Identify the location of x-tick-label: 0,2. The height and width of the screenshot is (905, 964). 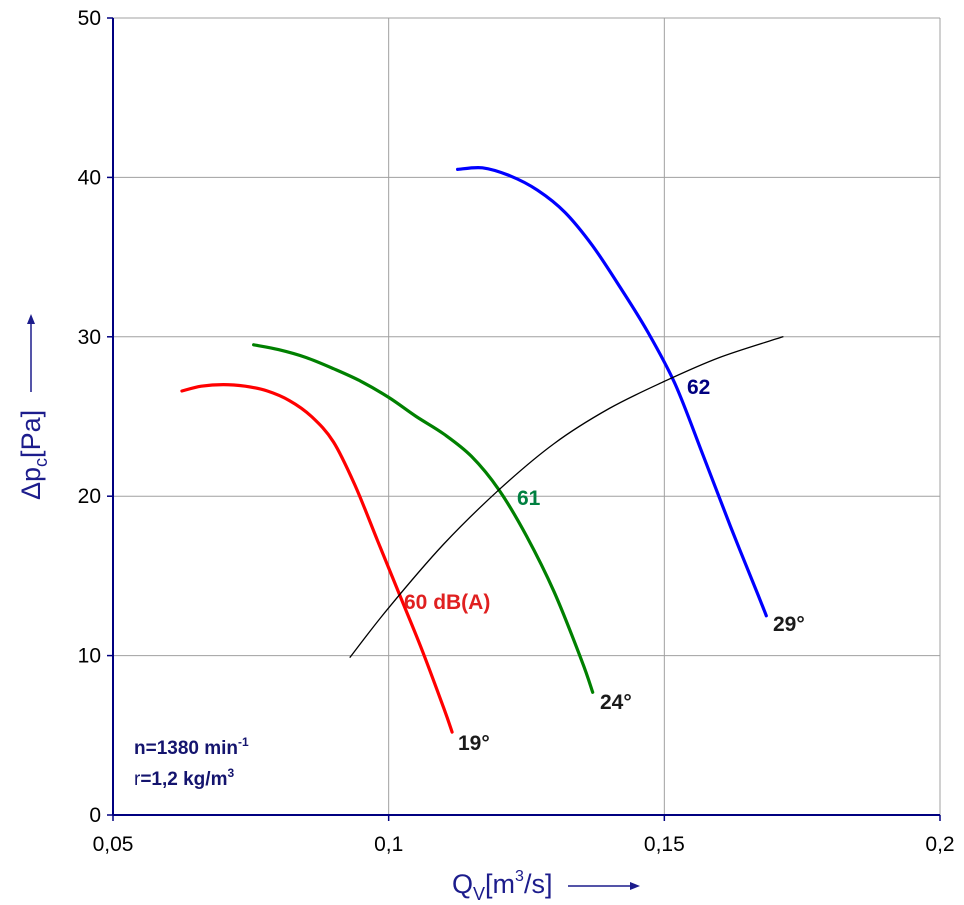
(939, 844).